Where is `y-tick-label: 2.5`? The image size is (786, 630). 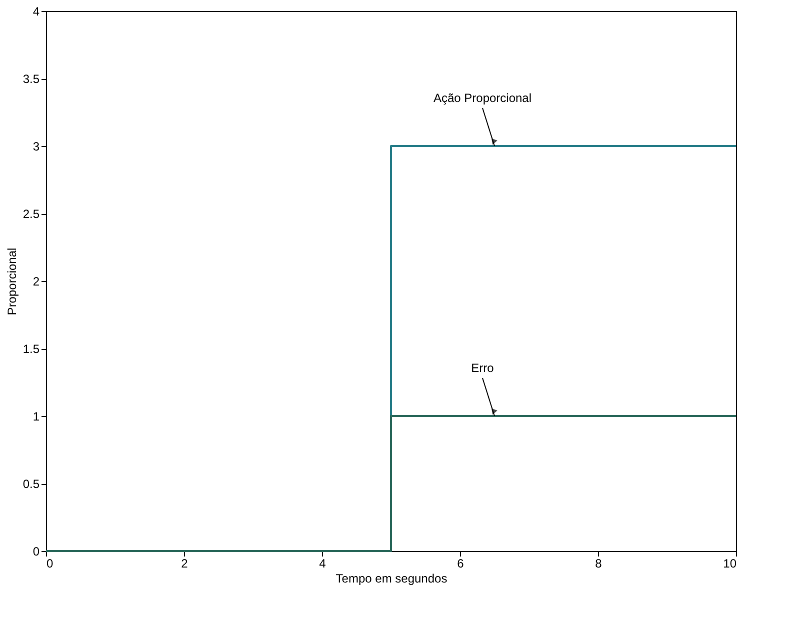 y-tick-label: 2.5 is located at coordinates (31, 214).